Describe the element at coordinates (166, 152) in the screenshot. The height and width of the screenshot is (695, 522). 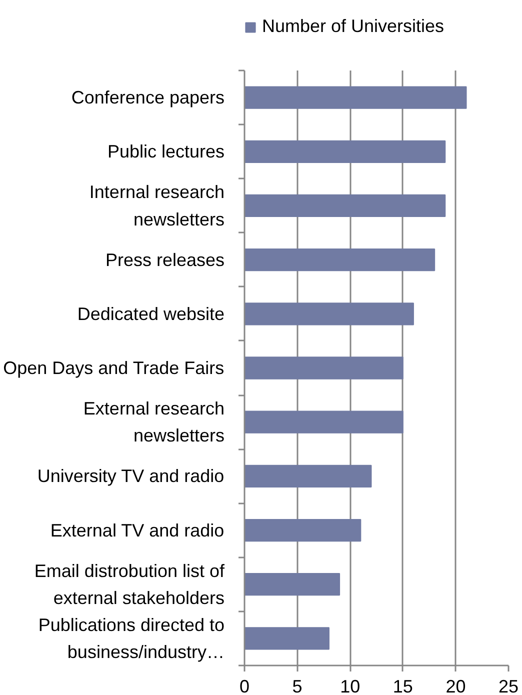
I see `y-tick-label: Public lectures` at that location.